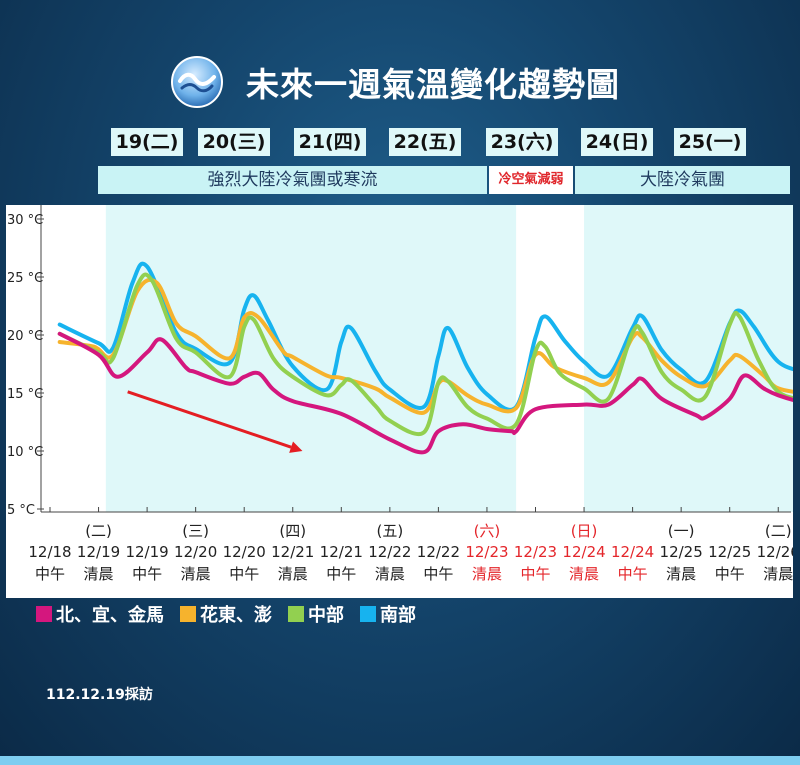 This screenshot has width=800, height=765. What do you see at coordinates (25, 220) in the screenshot?
I see `y-tick-label: 30 °C` at bounding box center [25, 220].